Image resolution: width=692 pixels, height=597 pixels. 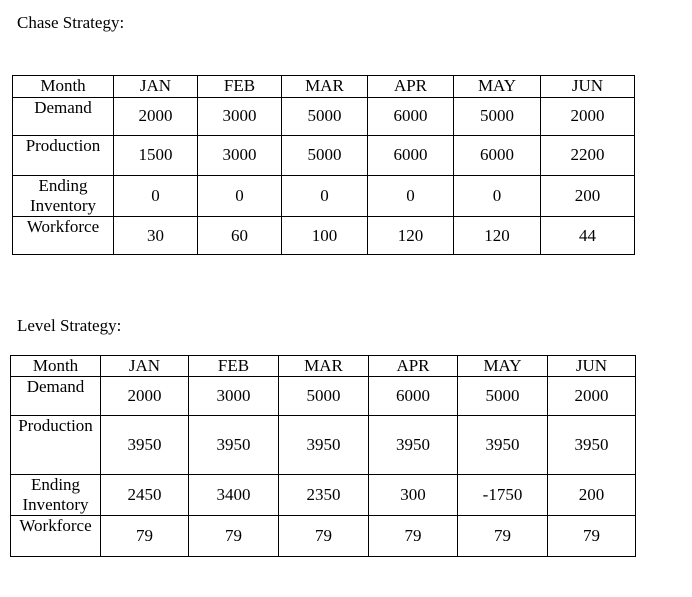 I want to click on table-row-workforce: Workforce 30 60 100 120 120 44, so click(x=323, y=236).